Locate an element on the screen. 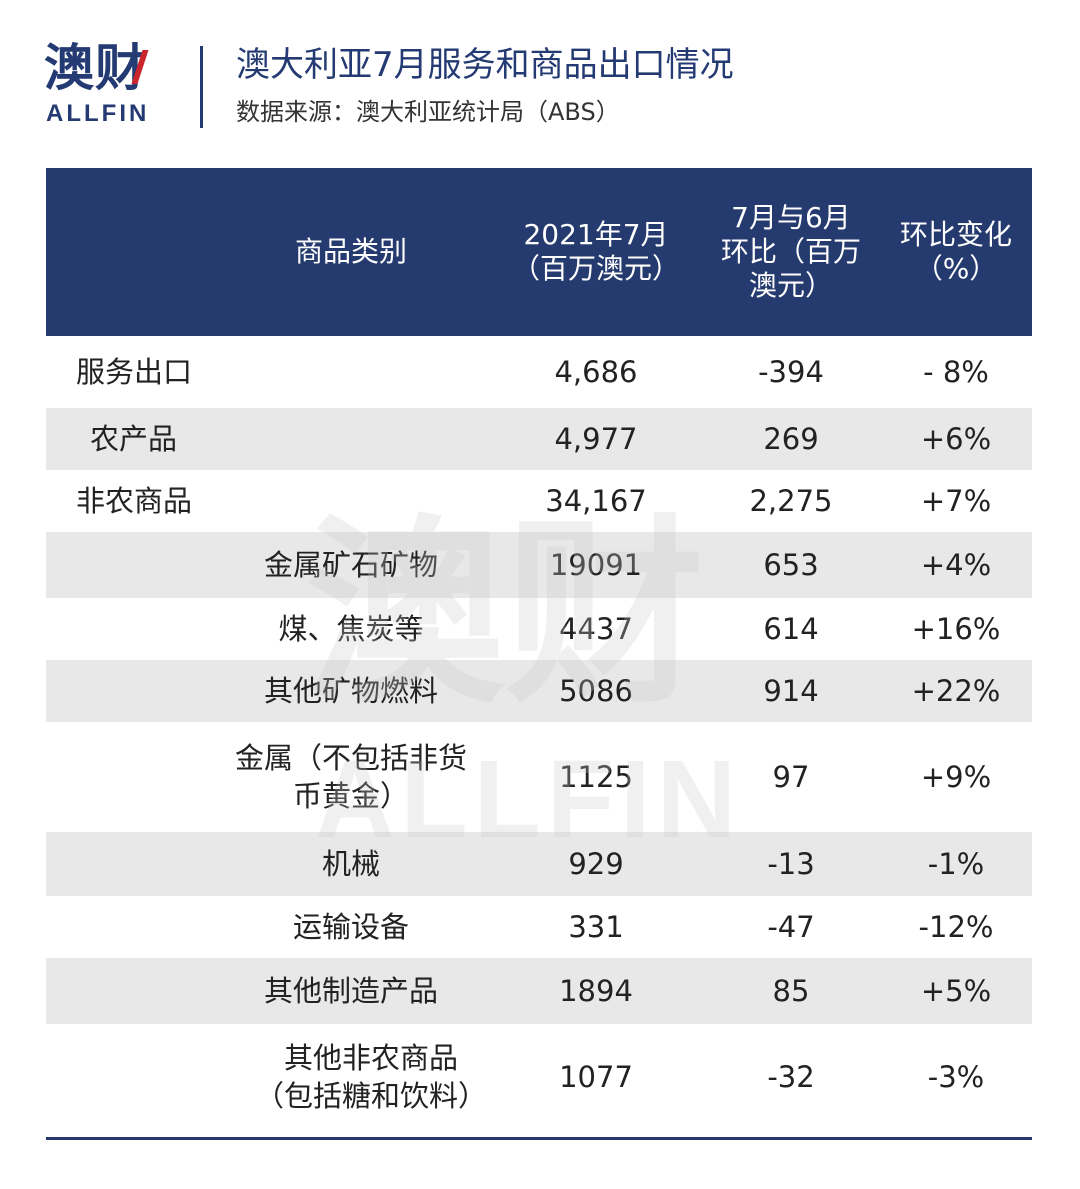 This screenshot has width=1080, height=1189. pct-cell: +5% is located at coordinates (956, 991).